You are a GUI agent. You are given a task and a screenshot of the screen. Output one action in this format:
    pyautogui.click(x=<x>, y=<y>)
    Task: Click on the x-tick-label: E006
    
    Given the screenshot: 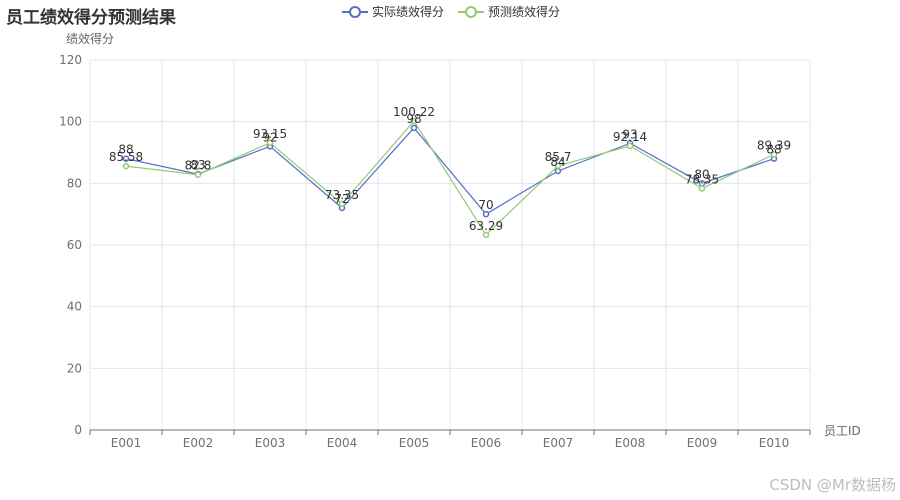 What is the action you would take?
    pyautogui.click(x=486, y=443)
    